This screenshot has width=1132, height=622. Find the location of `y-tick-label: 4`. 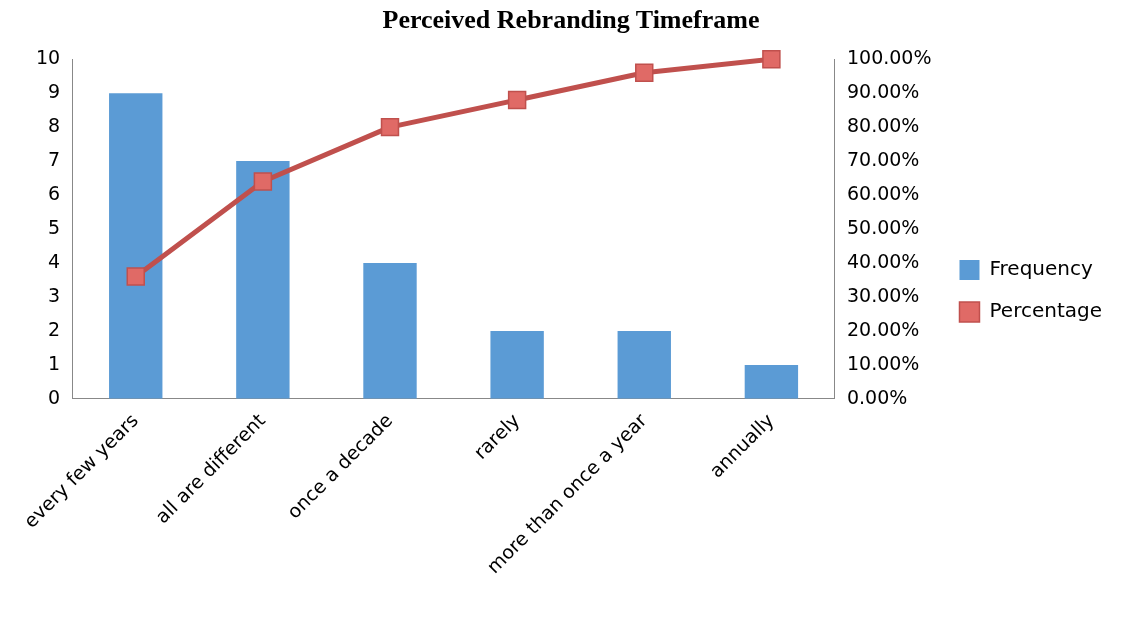

y-tick-label: 4 is located at coordinates (54, 260).